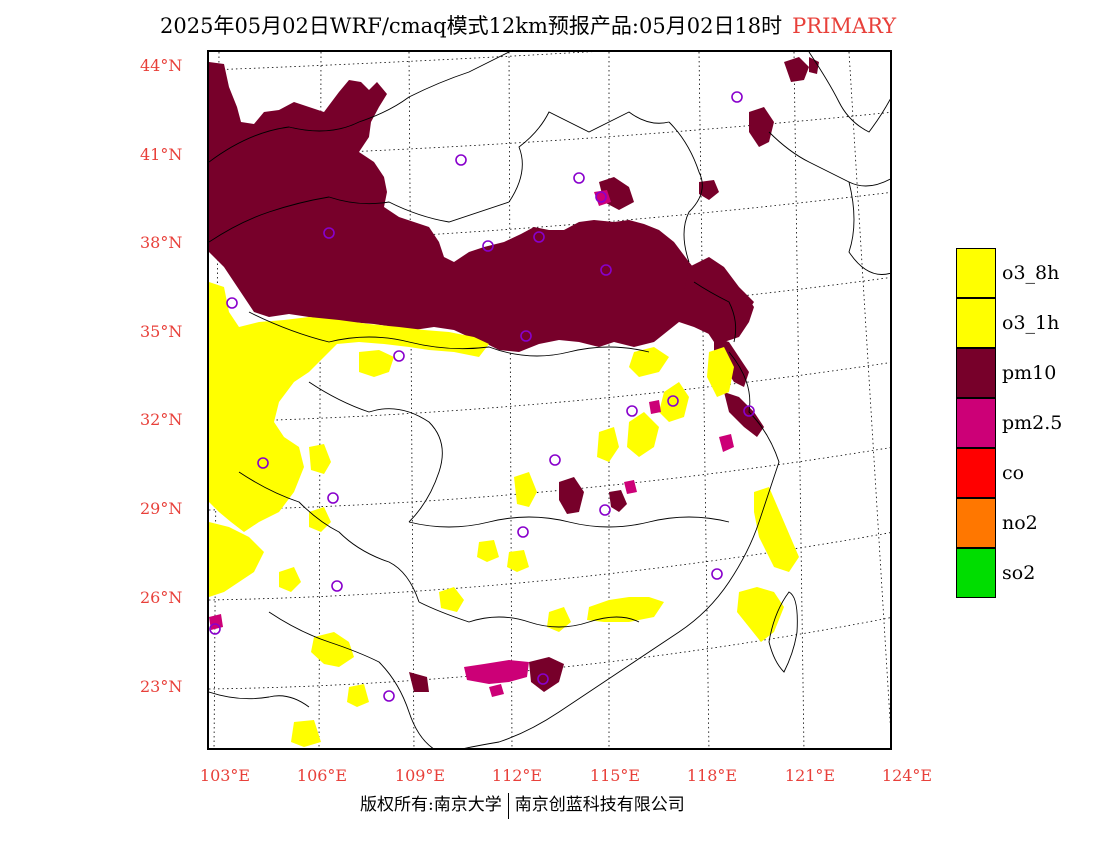 The width and height of the screenshot is (1100, 850). What do you see at coordinates (508, 805) in the screenshot?
I see `footer-divider` at bounding box center [508, 805].